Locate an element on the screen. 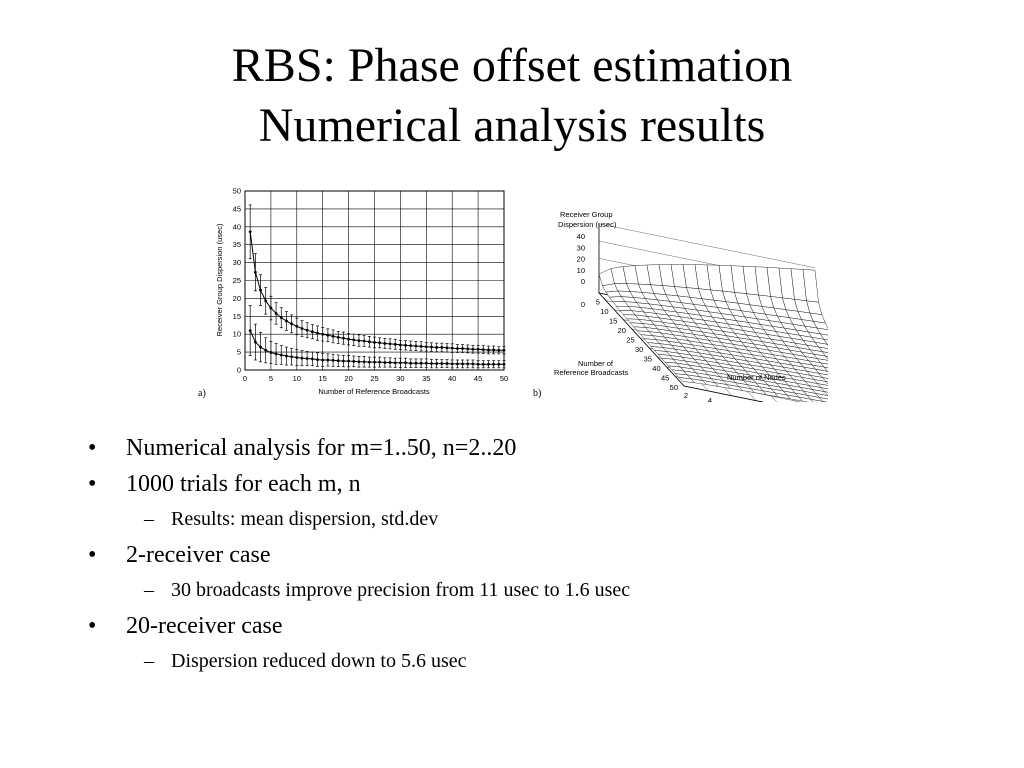  bullet-text: 2-receiver case is located at coordinates (198, 555).